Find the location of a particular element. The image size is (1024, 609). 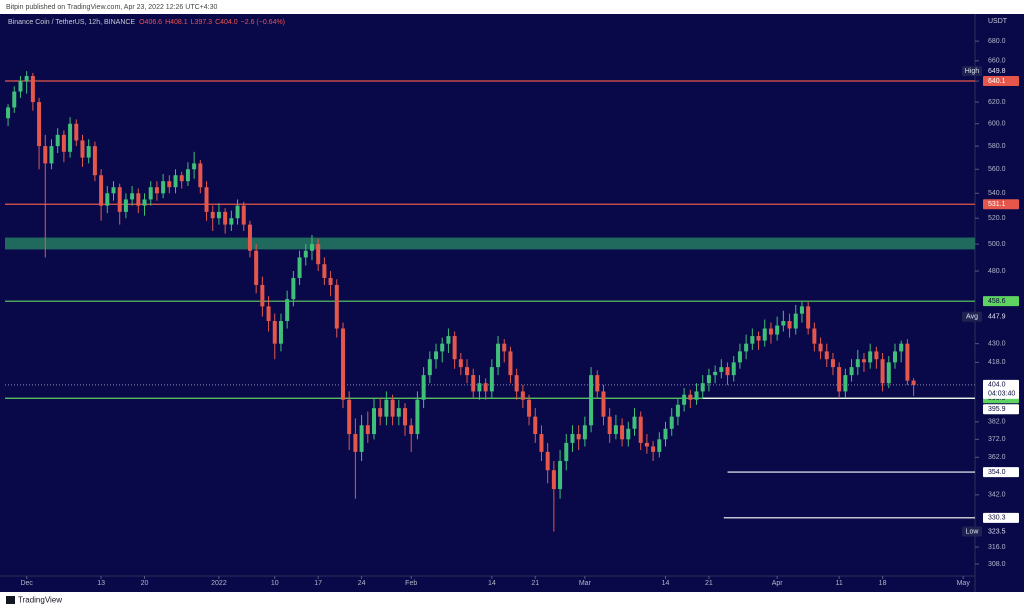

x-tick-label: 21 is located at coordinates (709, 583).